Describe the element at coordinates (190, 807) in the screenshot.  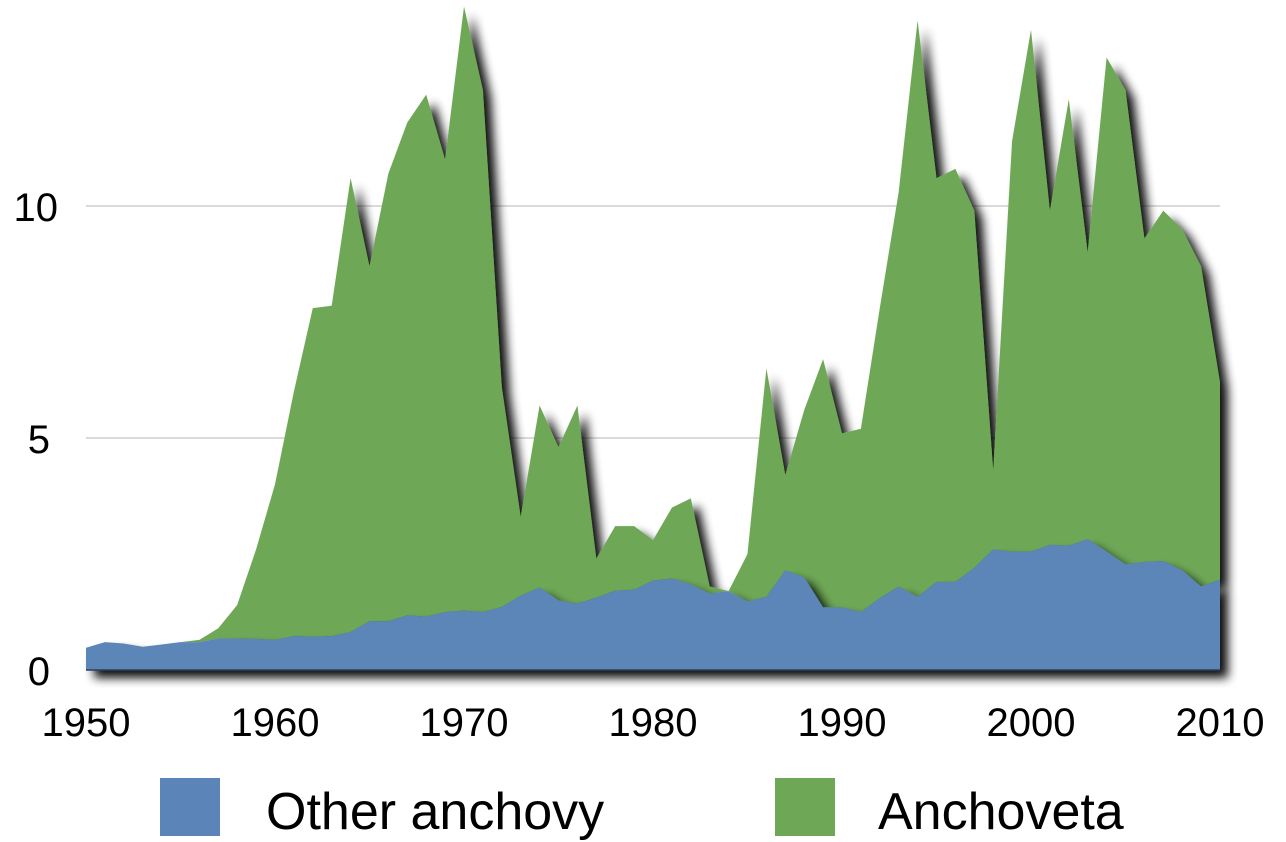
I see `legend-swatch-other-anchovy` at that location.